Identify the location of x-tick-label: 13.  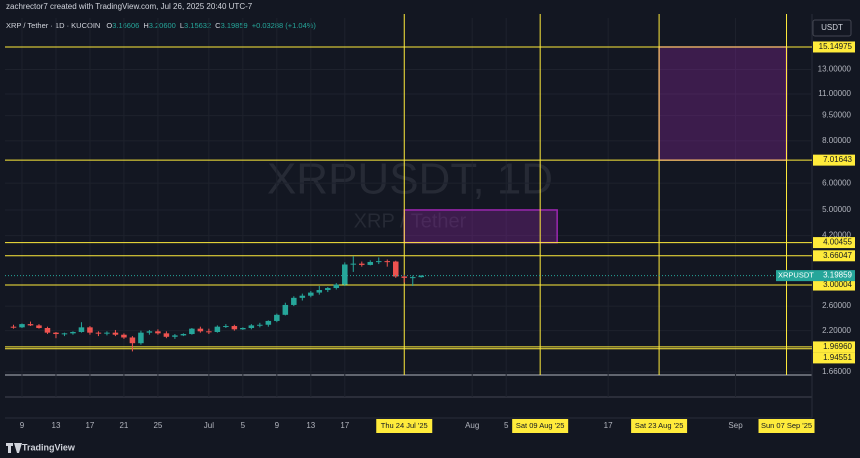
(310, 425).